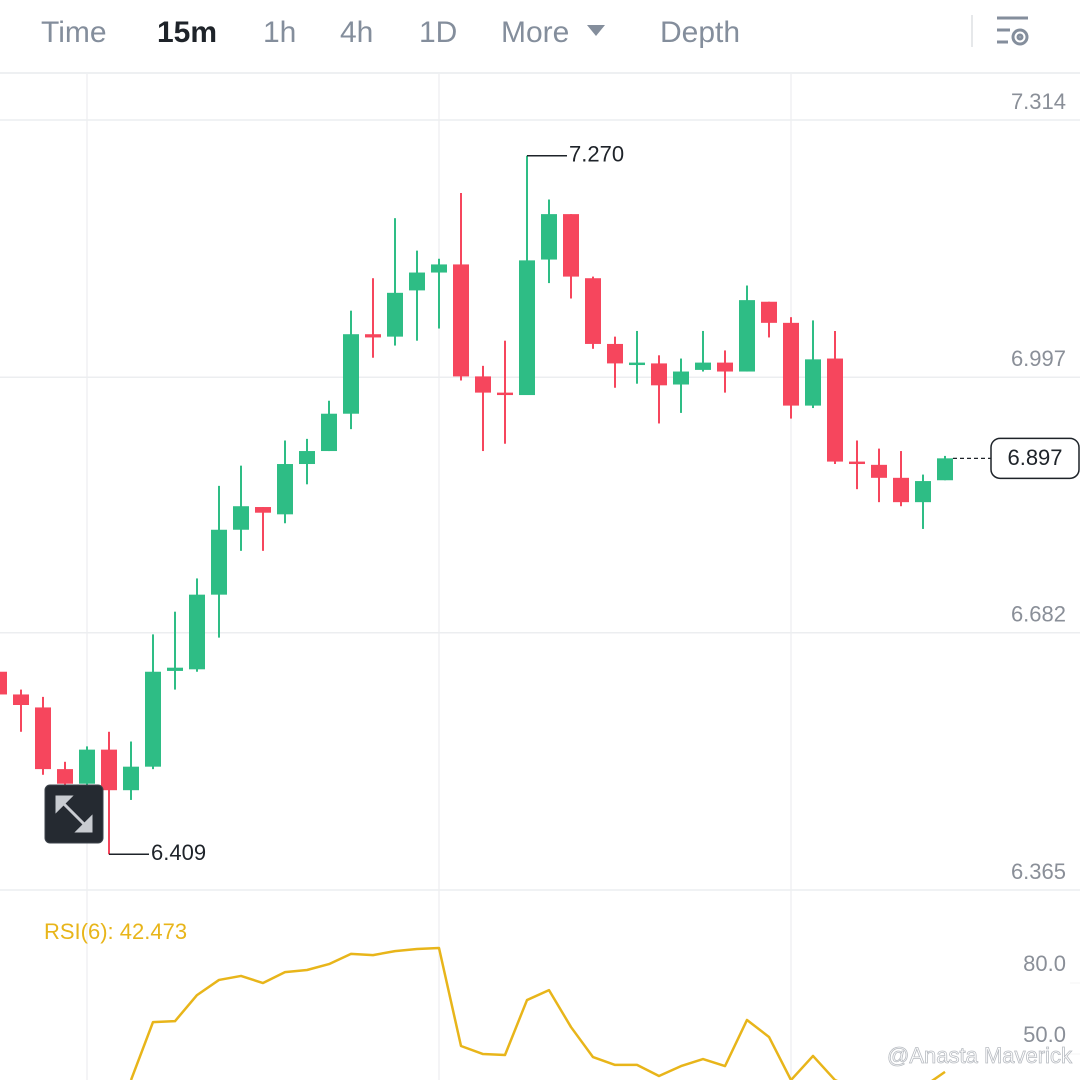  Describe the element at coordinates (596, 154) in the screenshot. I see `high-label: 7.270` at that location.